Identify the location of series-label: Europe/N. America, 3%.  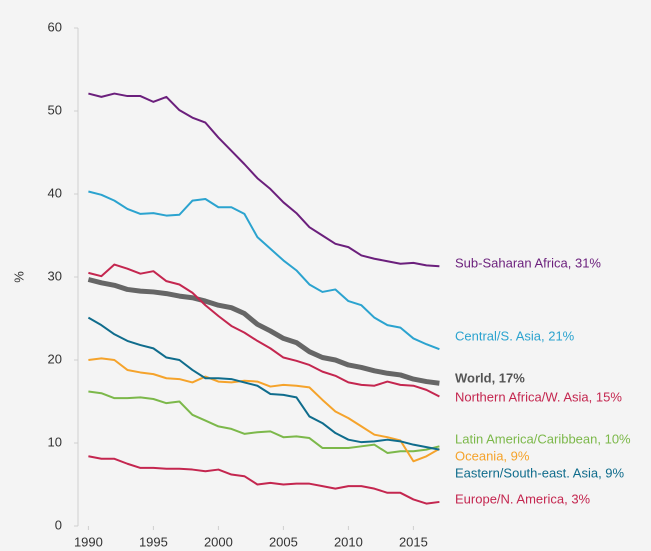
(523, 498).